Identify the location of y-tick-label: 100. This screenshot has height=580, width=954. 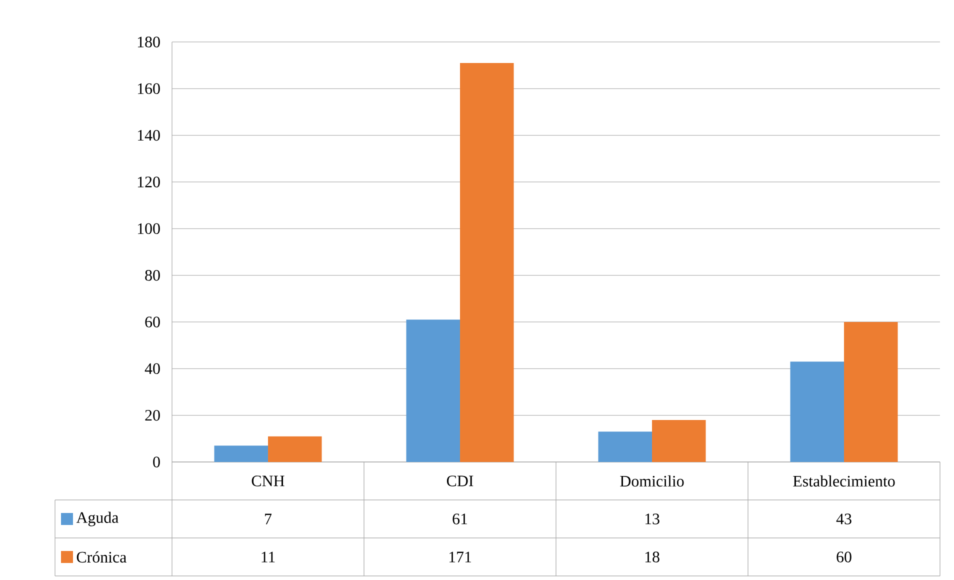
(149, 228).